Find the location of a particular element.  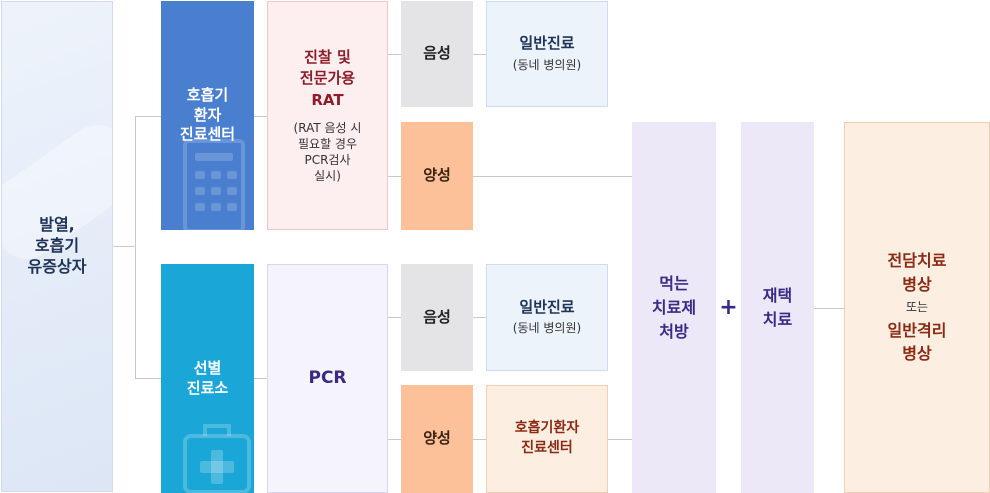

connector-to-screening is located at coordinates (148, 378).